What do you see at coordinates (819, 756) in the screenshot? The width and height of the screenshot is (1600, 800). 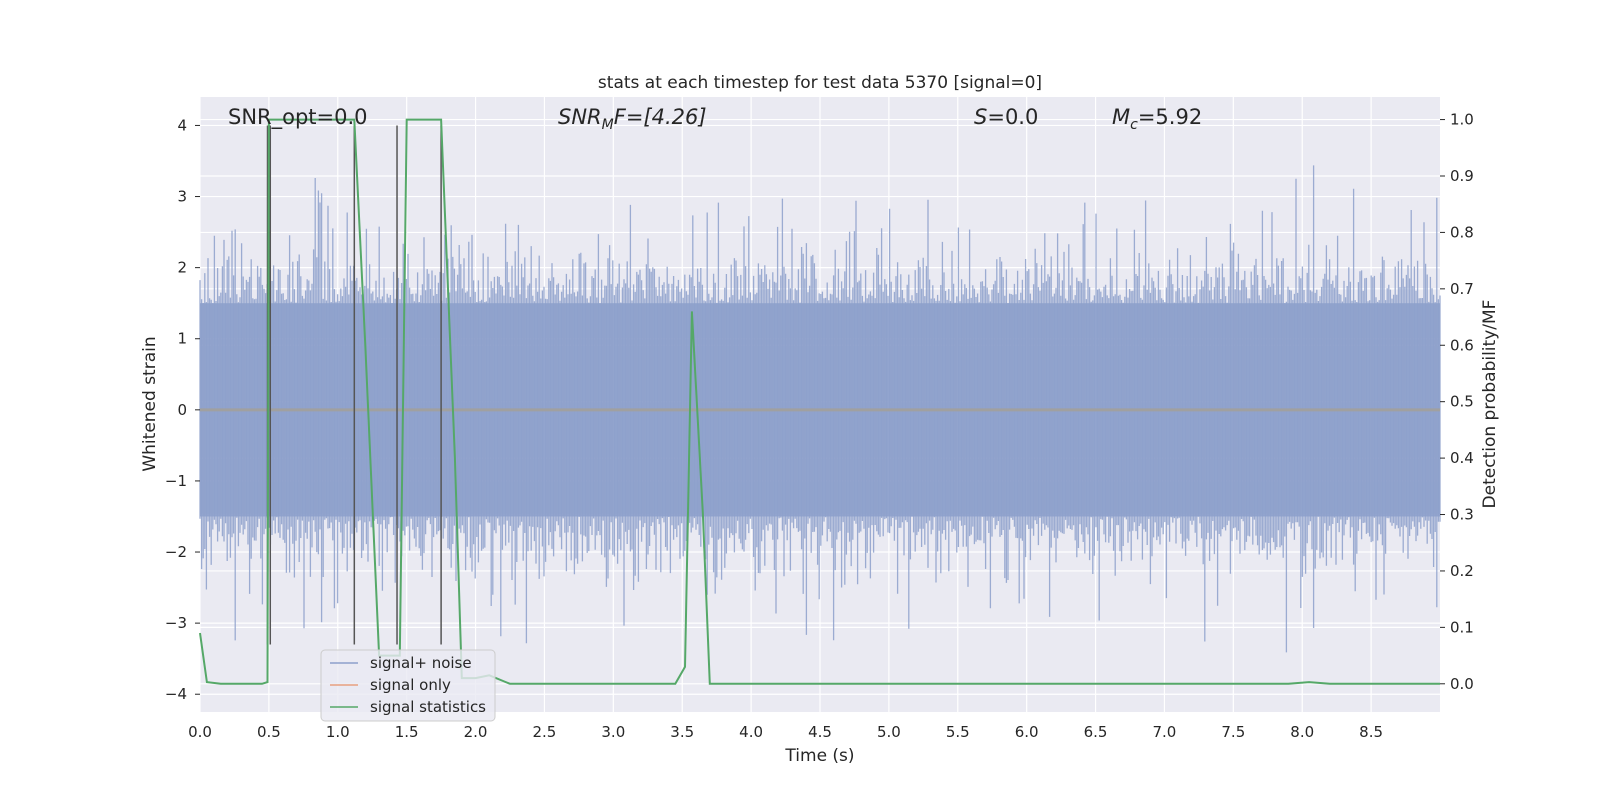 I see `x-axis-label: Time (s)` at bounding box center [819, 756].